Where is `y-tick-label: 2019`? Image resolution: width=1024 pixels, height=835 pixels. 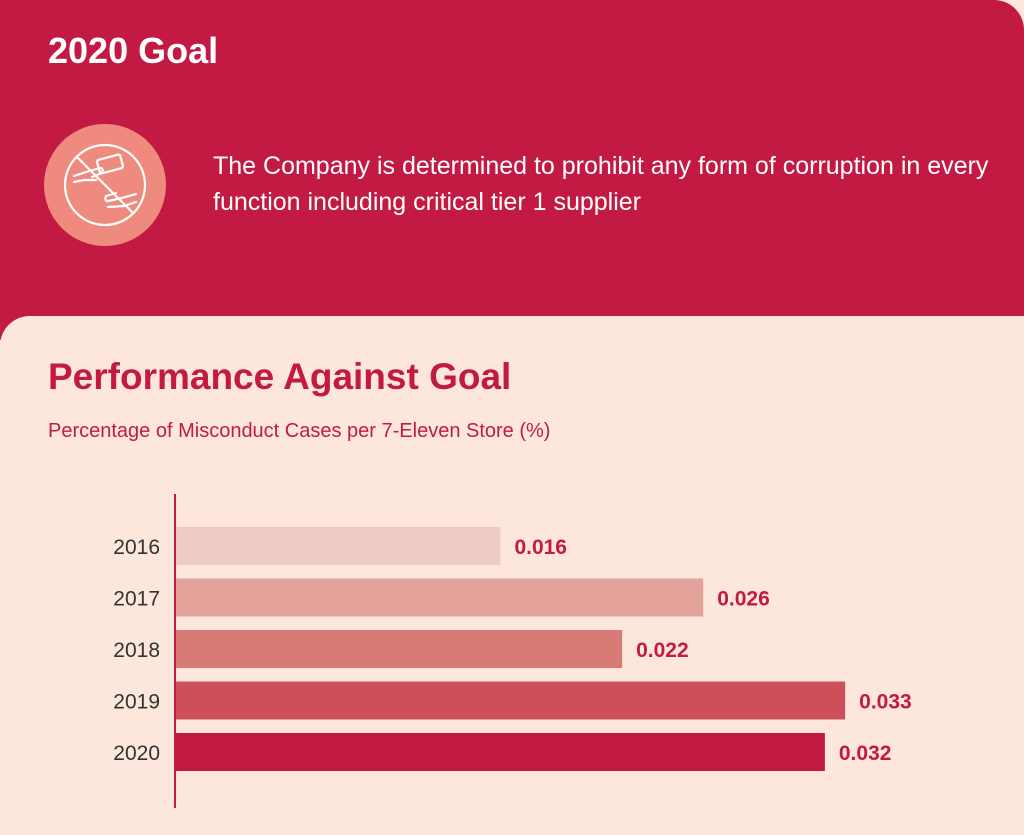 y-tick-label: 2019 is located at coordinates (136, 702).